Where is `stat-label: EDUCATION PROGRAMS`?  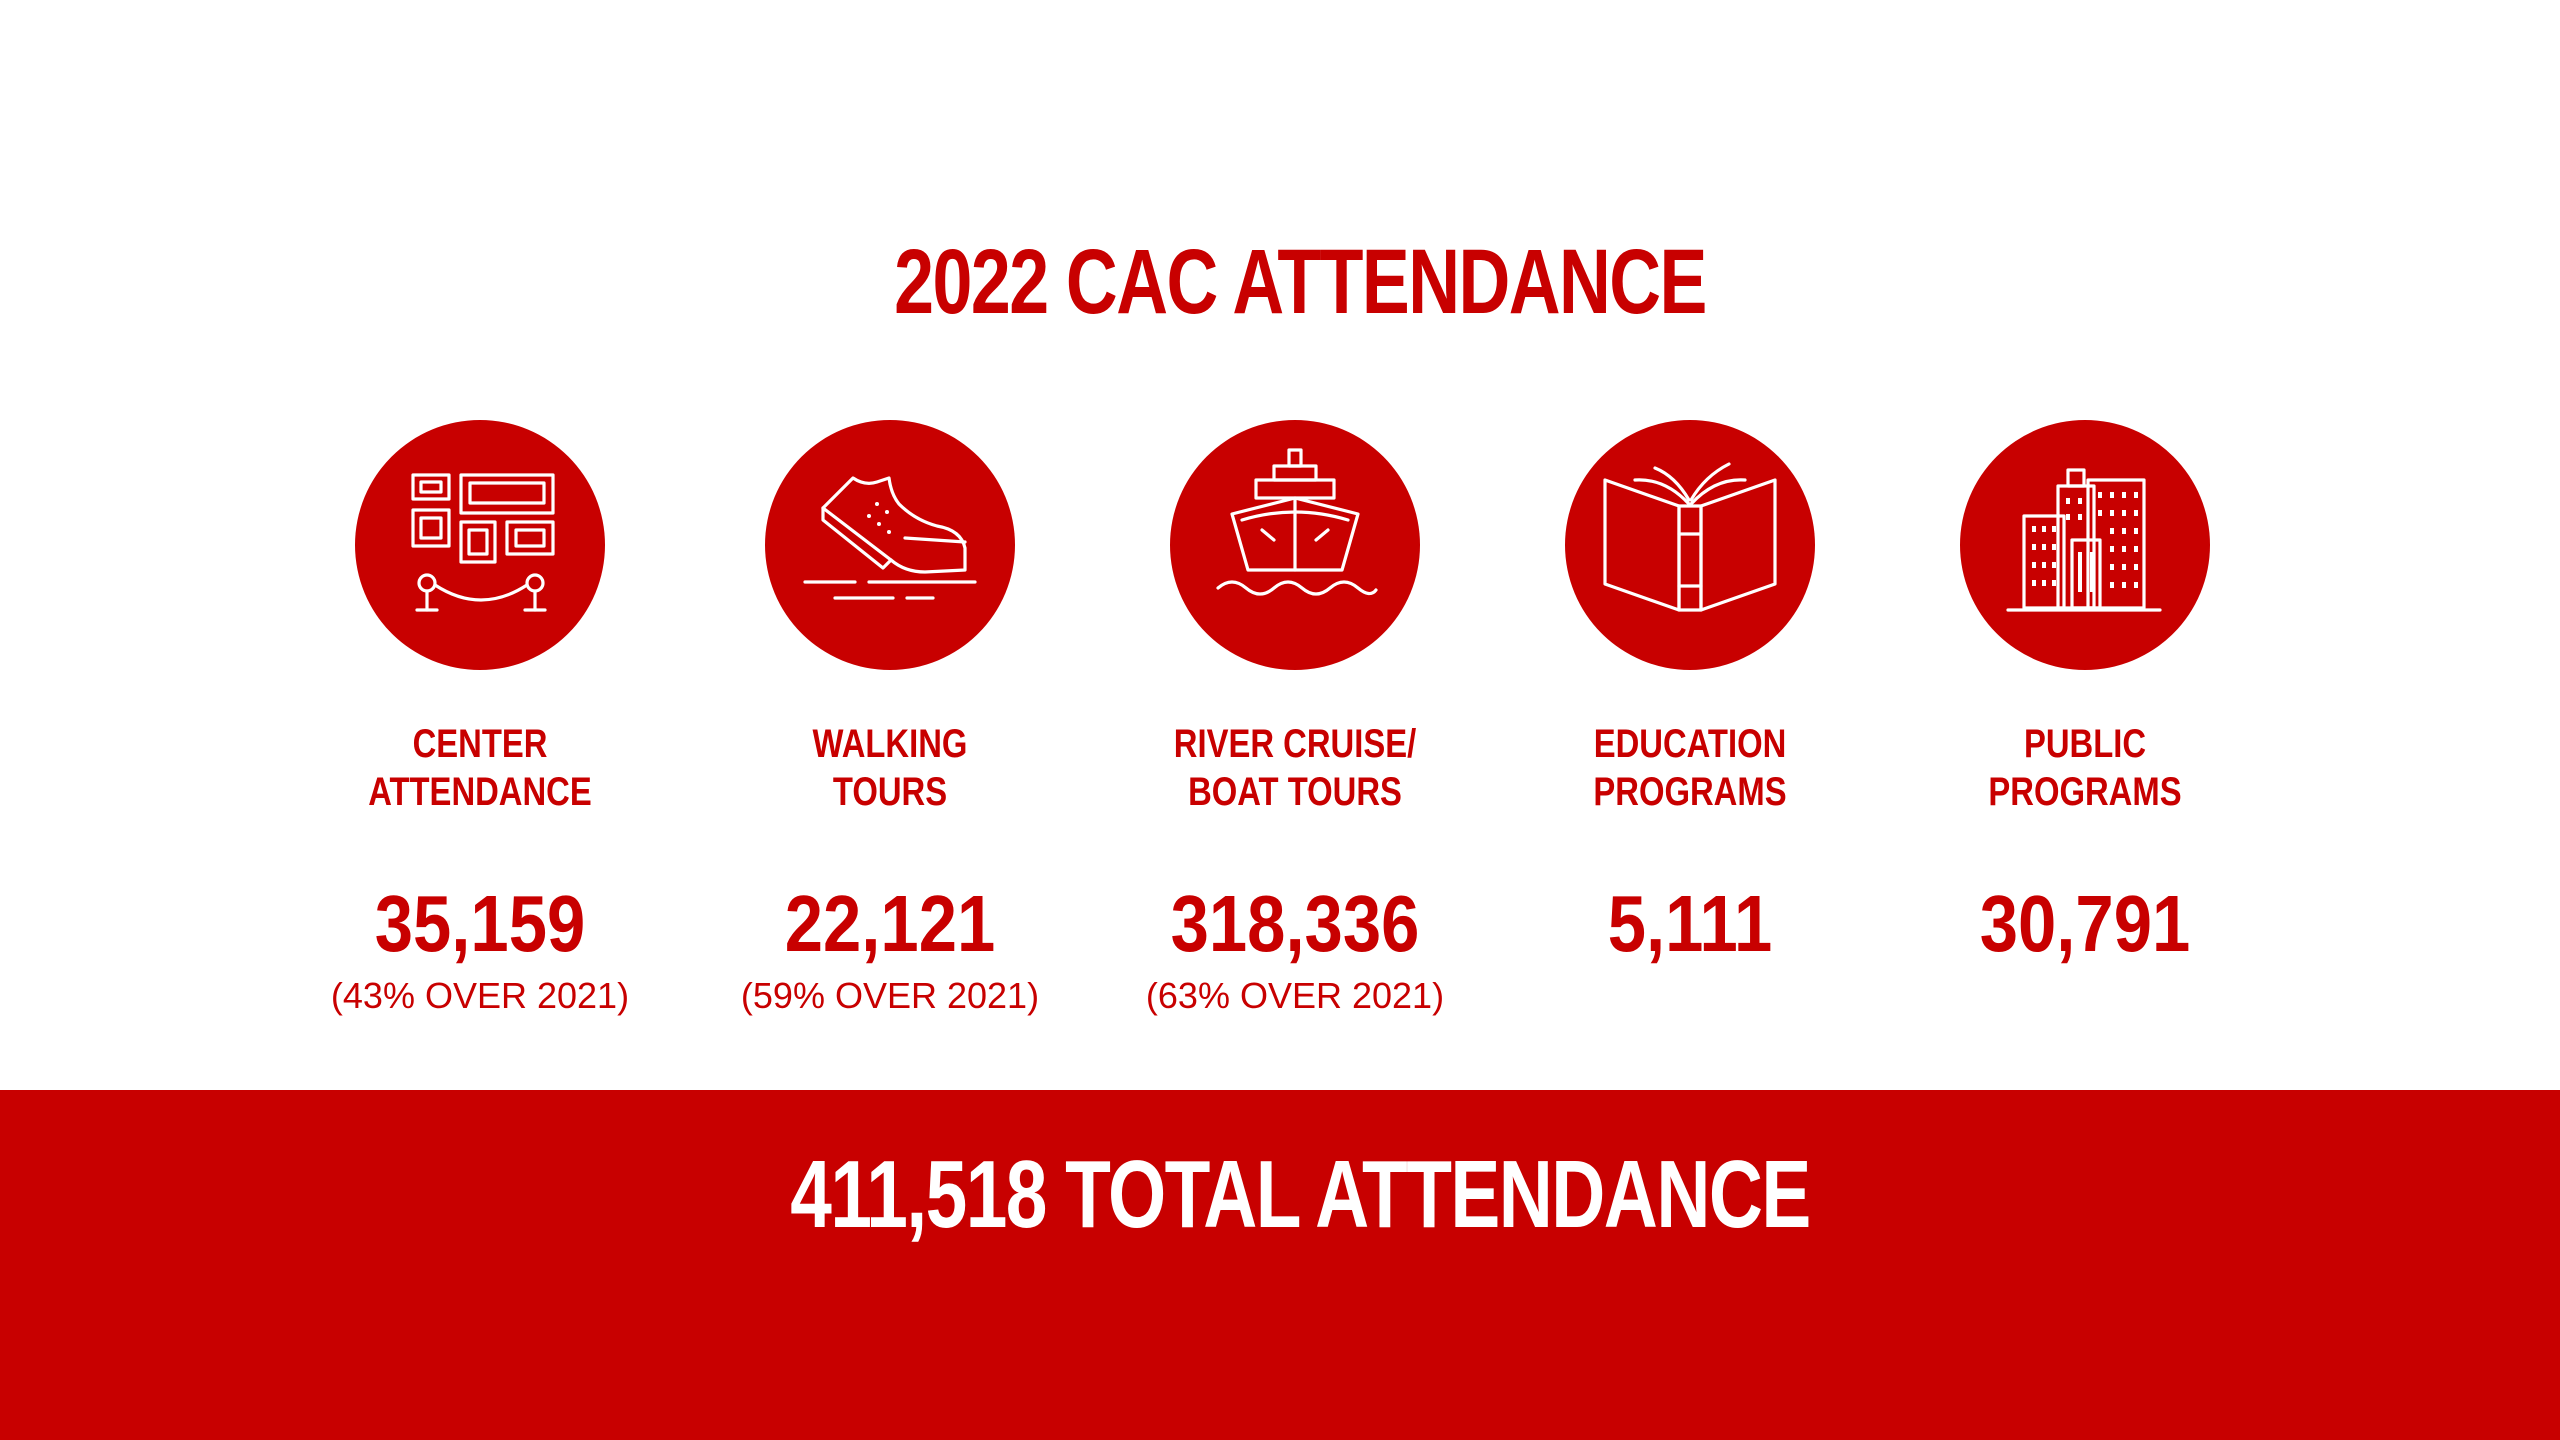
stat-label: EDUCATION PROGRAMS is located at coordinates (1690, 768).